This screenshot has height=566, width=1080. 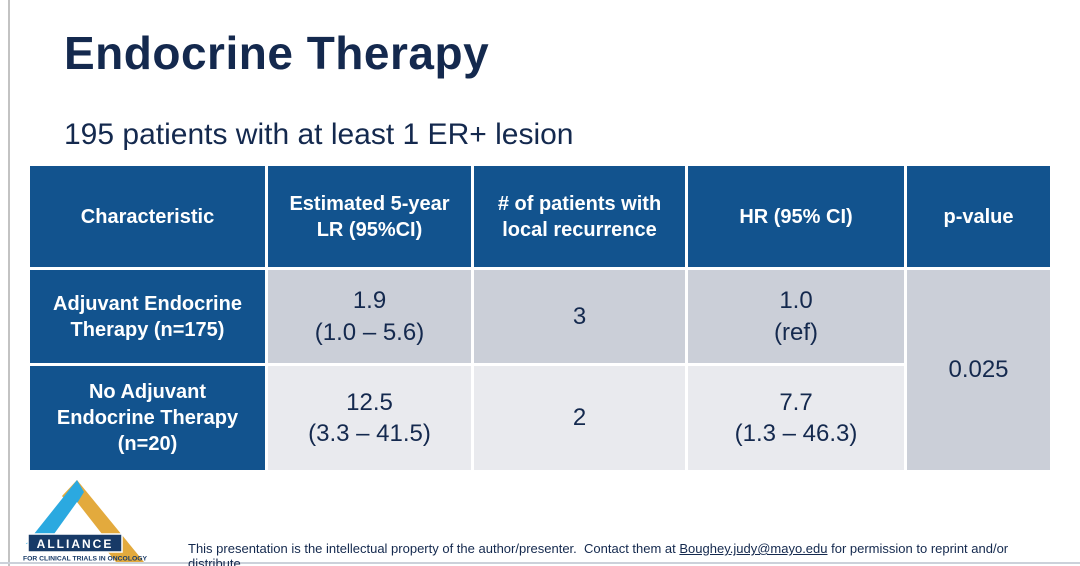 I want to click on alliance-logo-icon: ALLIANCE FOR CLINICAL TRIALS IN ONCOLOGY, so click(x=85, y=521).